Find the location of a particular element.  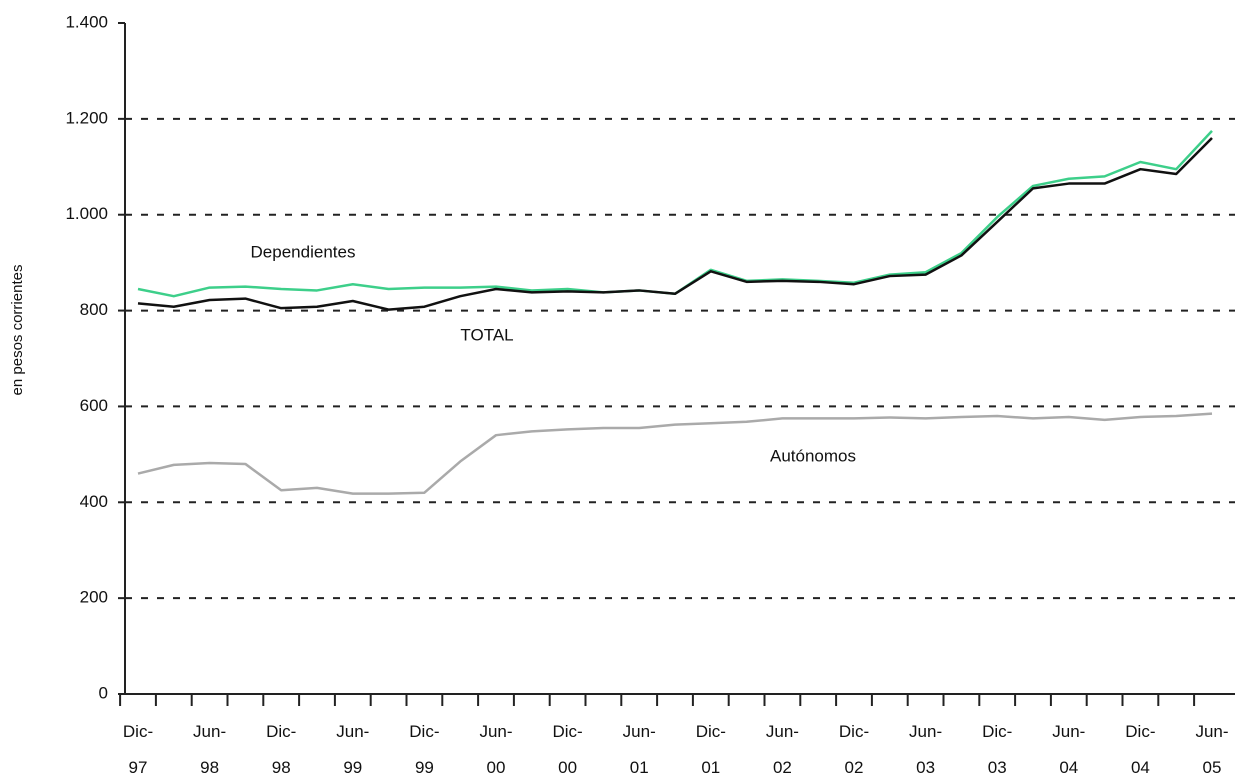

x-tick-label: Jun-04 is located at coordinates (1068, 749).